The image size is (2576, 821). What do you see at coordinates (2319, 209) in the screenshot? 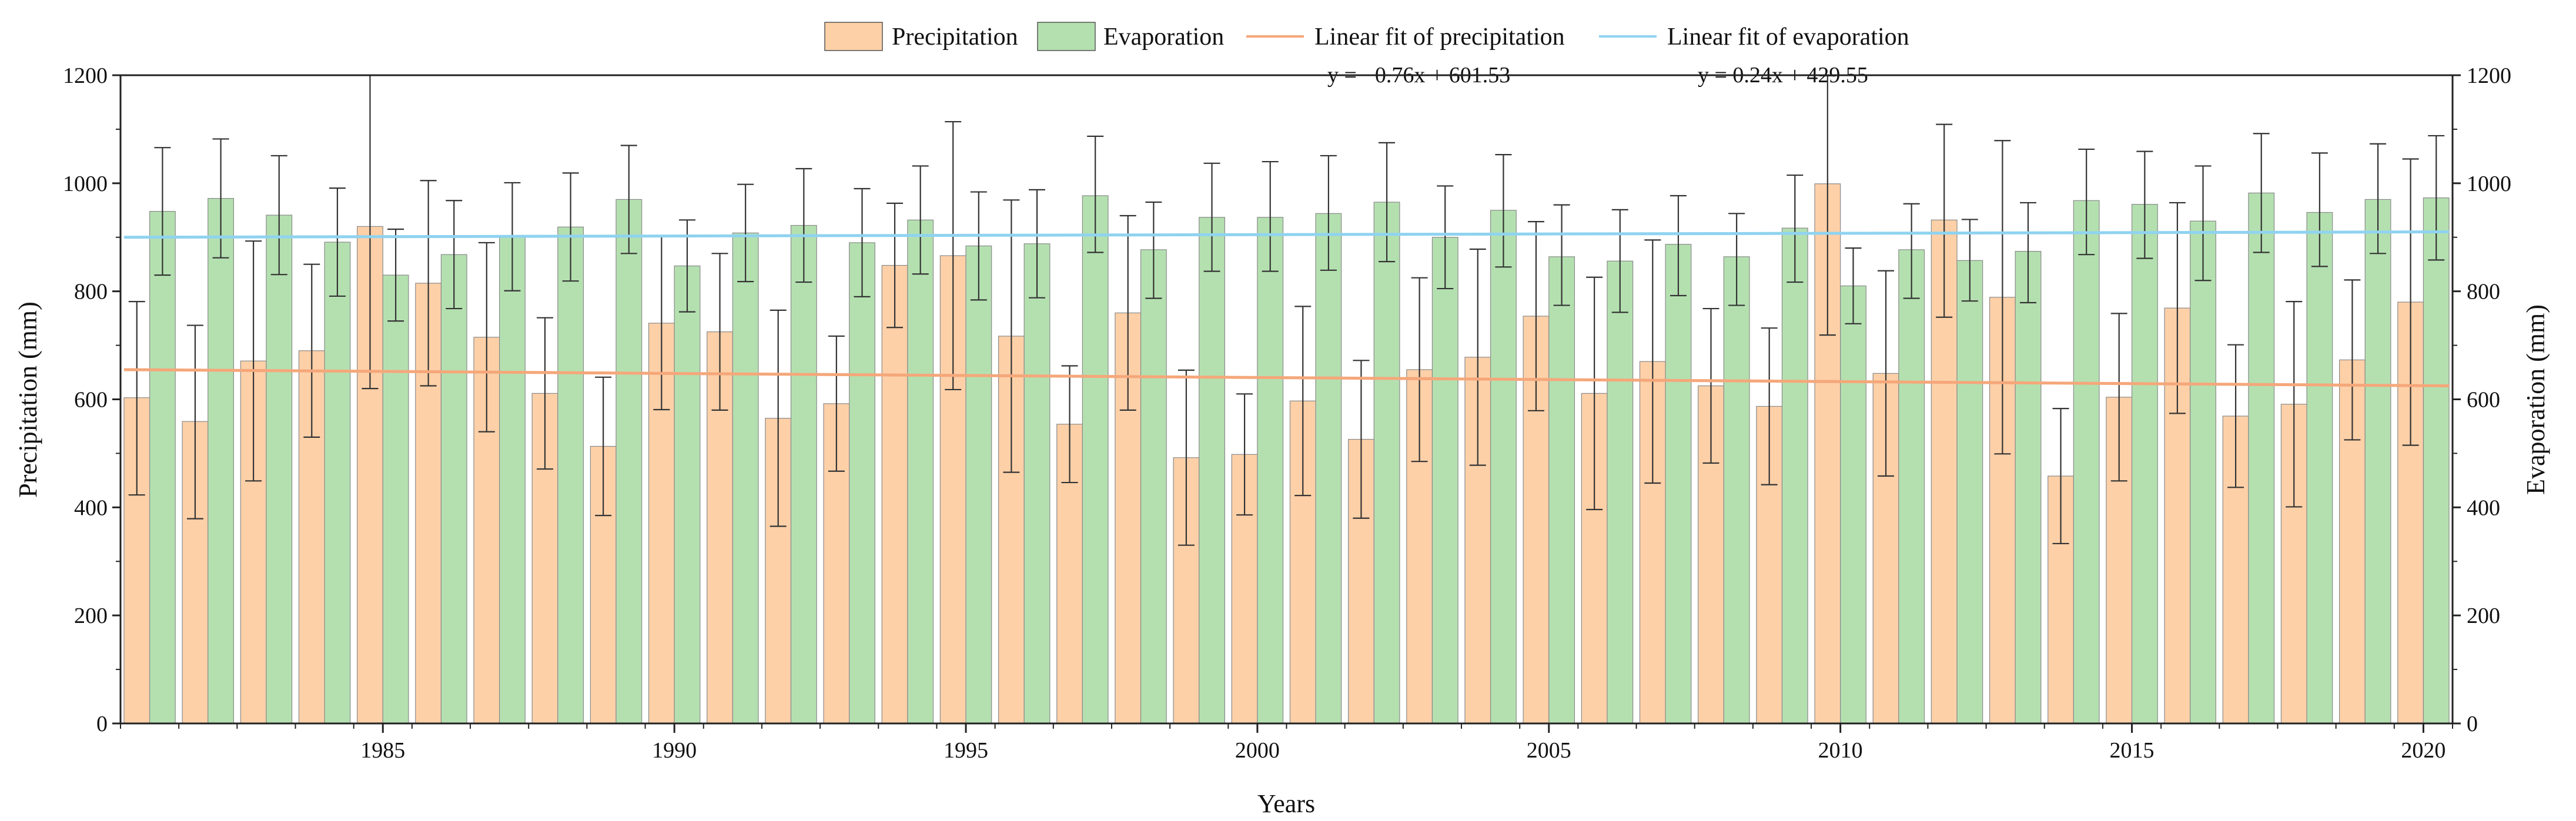
I see `evaporation-error-bar-2018` at bounding box center [2319, 209].